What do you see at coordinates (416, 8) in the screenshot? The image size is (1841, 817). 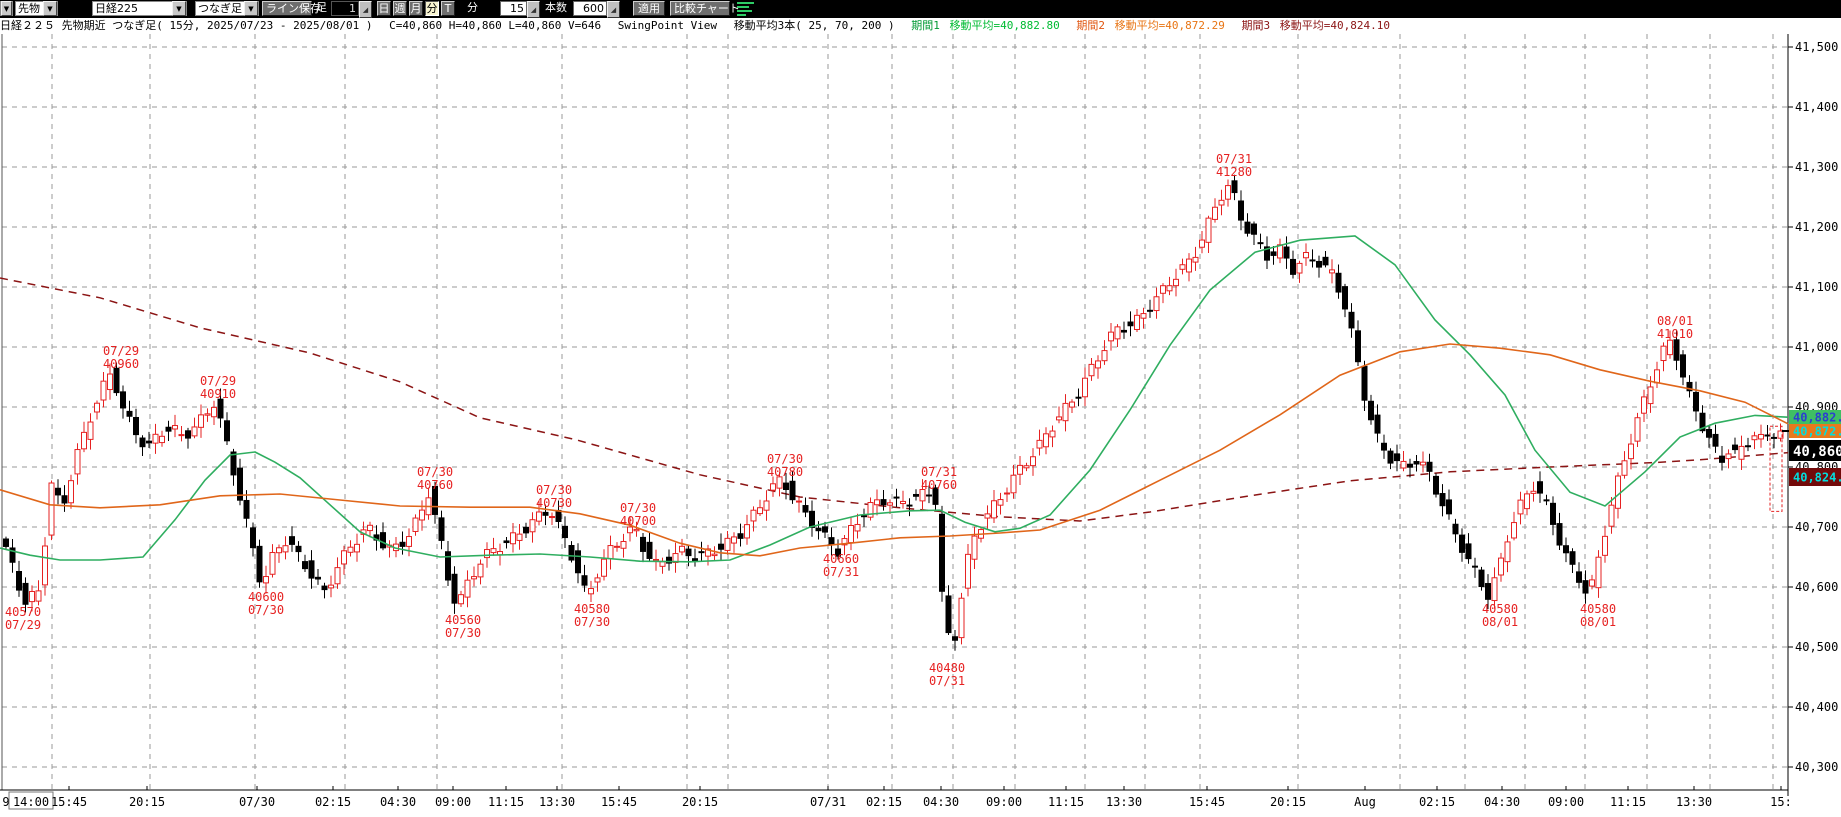 I see `period-month-button: 月` at bounding box center [416, 8].